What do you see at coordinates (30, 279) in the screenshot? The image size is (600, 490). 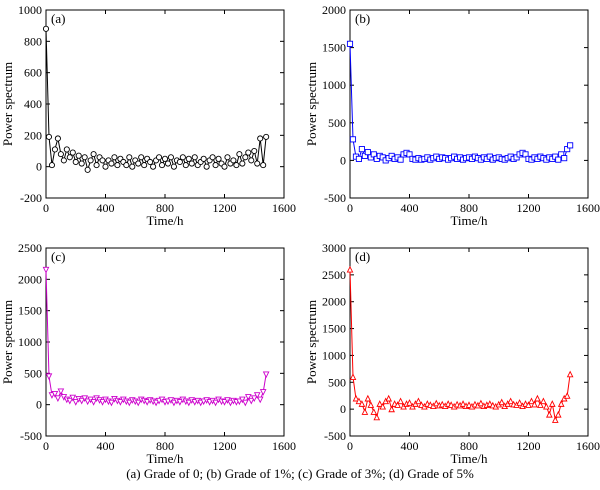 I see `y-tick-label: 2000` at bounding box center [30, 279].